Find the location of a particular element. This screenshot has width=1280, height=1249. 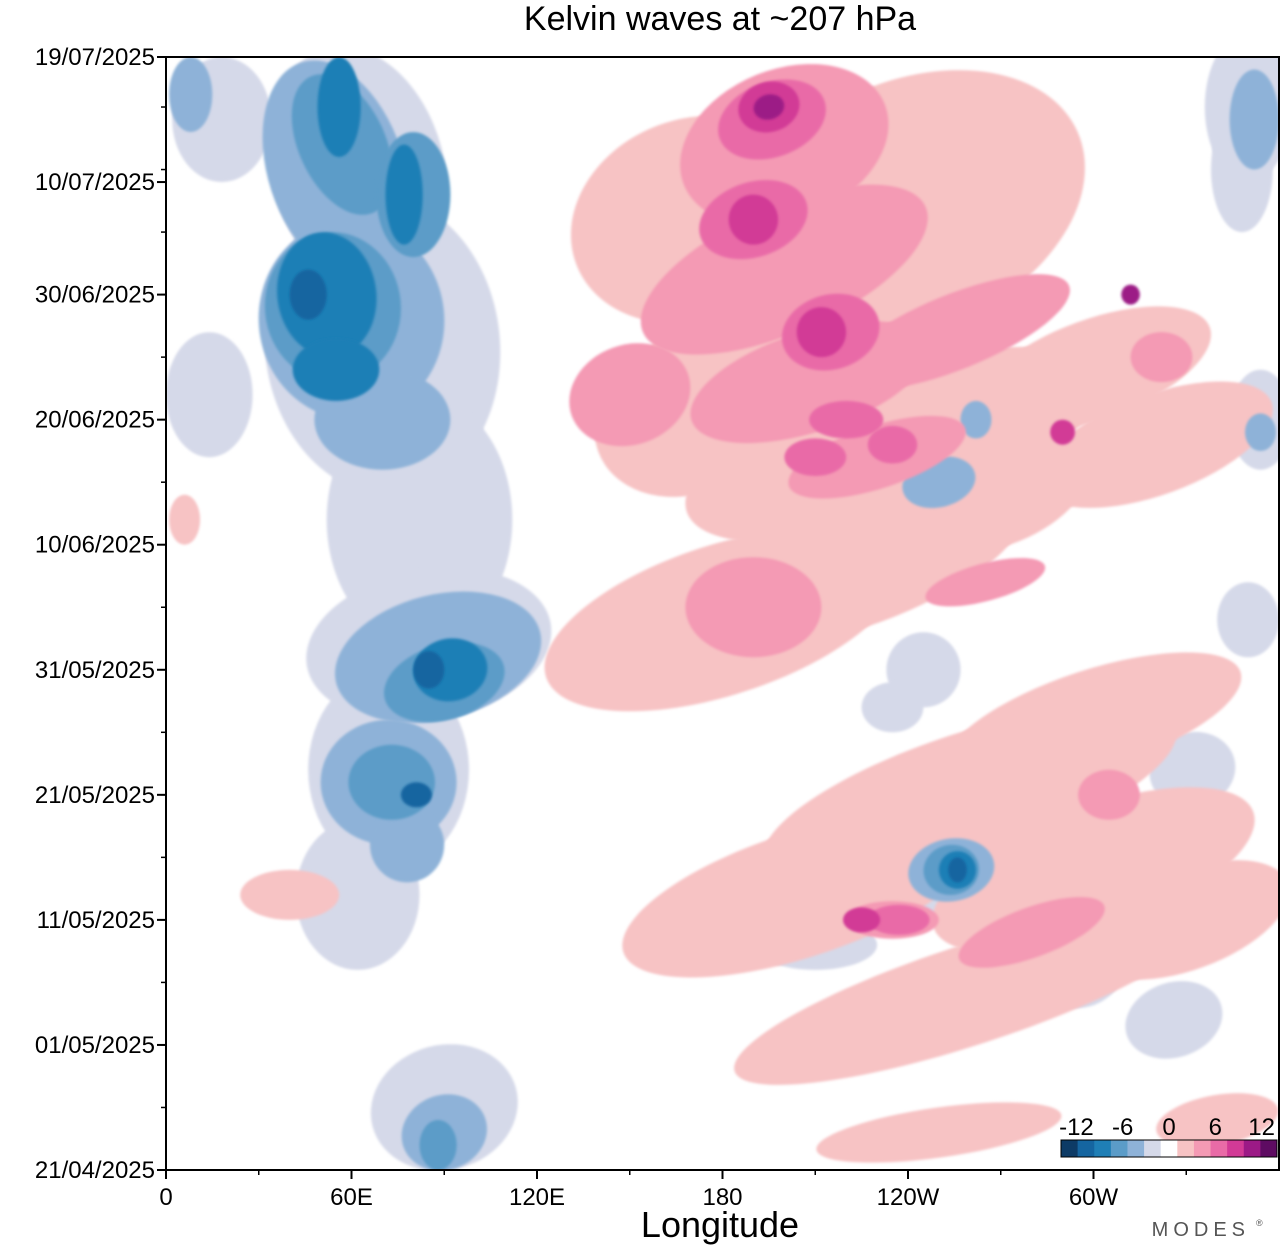

y-tick-label: 31/05/2025 is located at coordinates (95, 670).